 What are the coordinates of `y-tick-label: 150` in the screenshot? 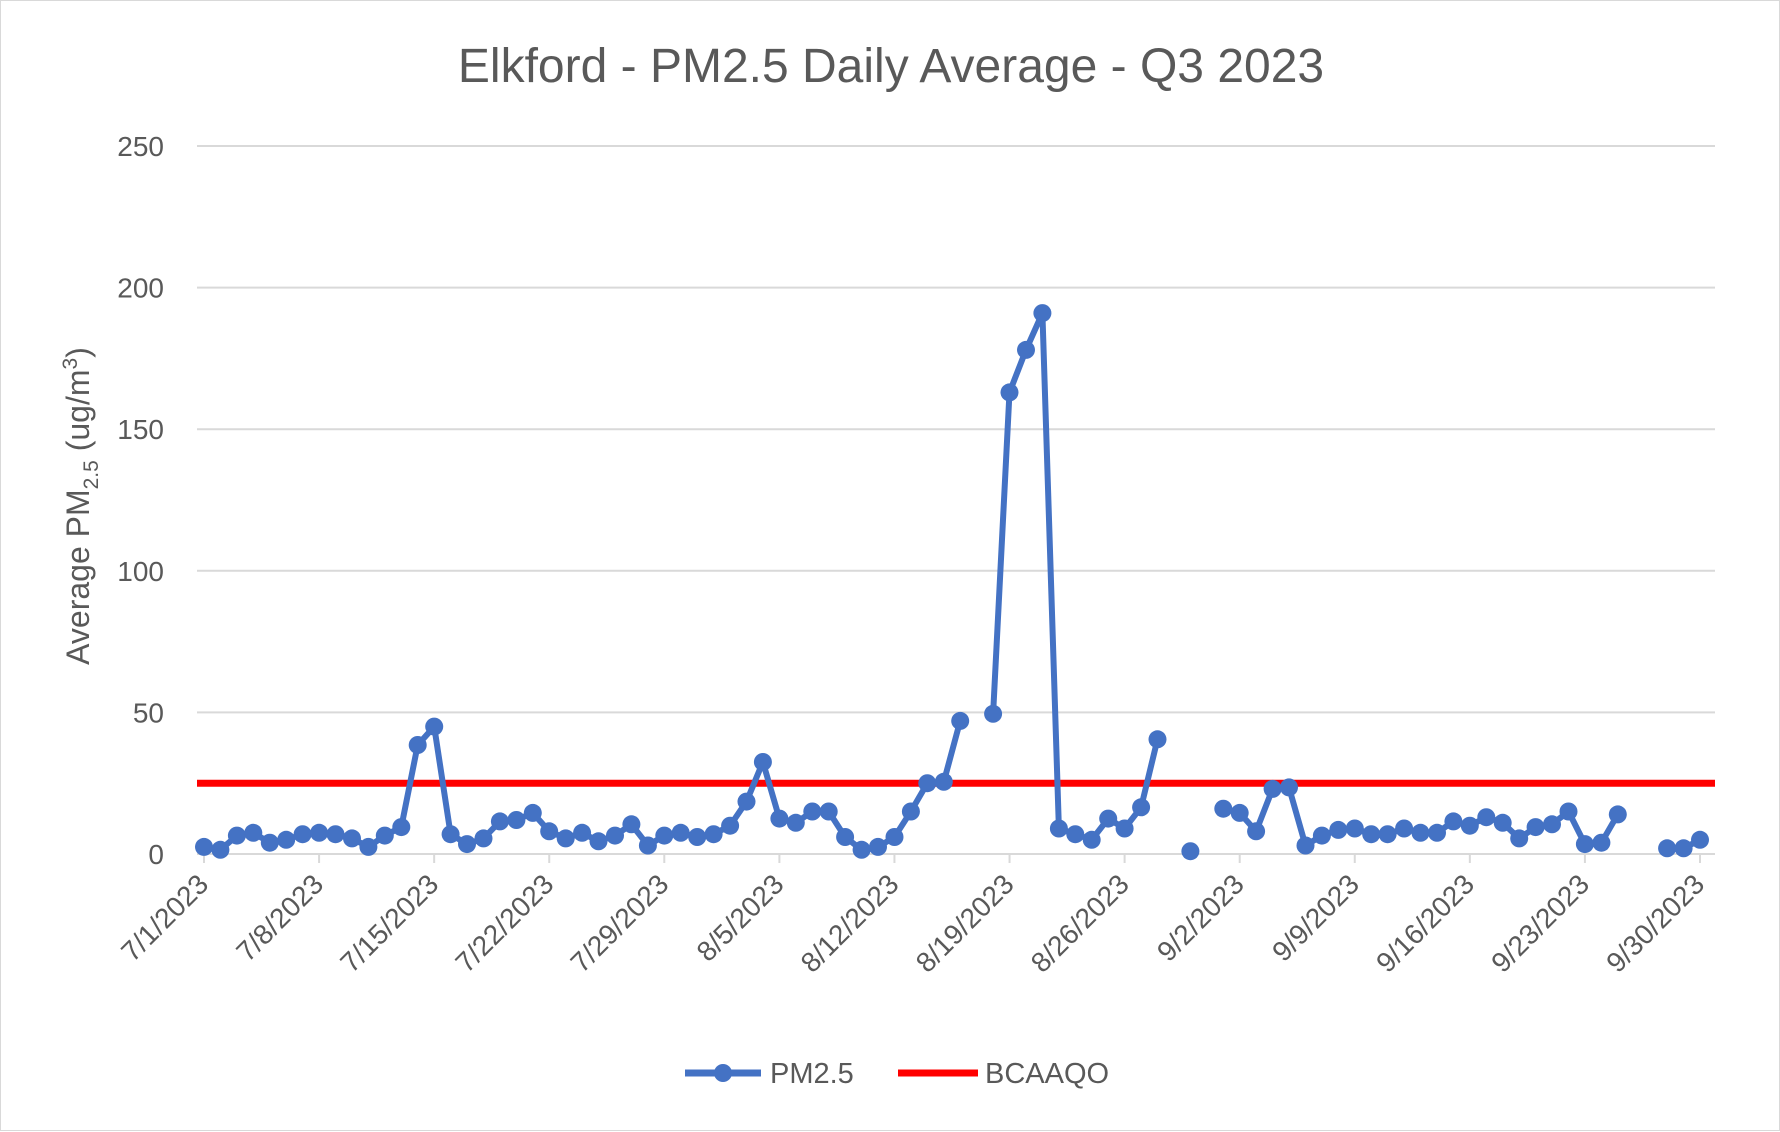 It's located at (140, 429).